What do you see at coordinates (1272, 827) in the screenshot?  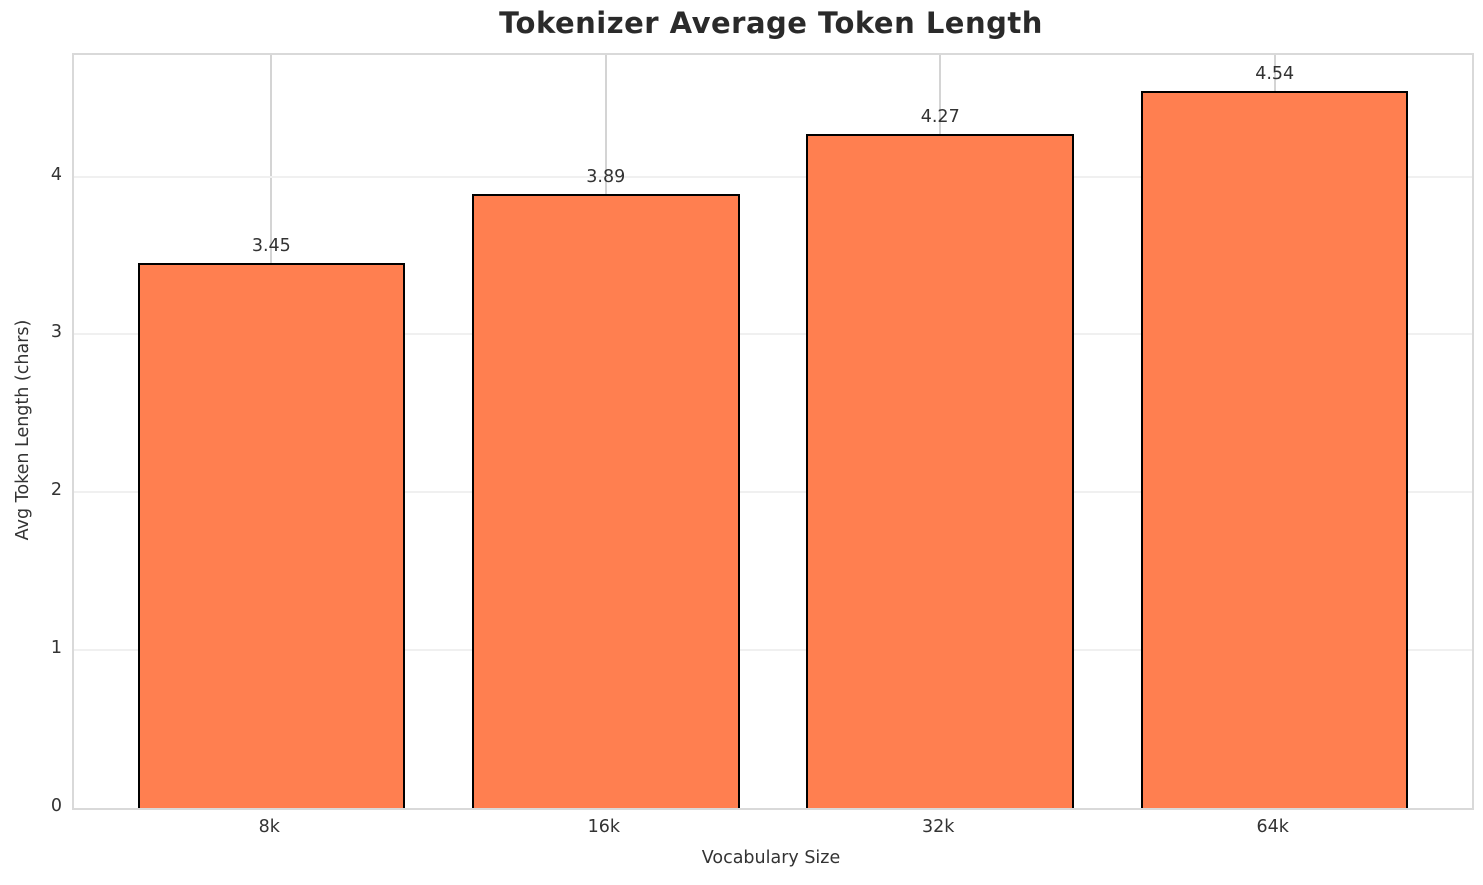 I see `x-tick-label: 64k` at bounding box center [1272, 827].